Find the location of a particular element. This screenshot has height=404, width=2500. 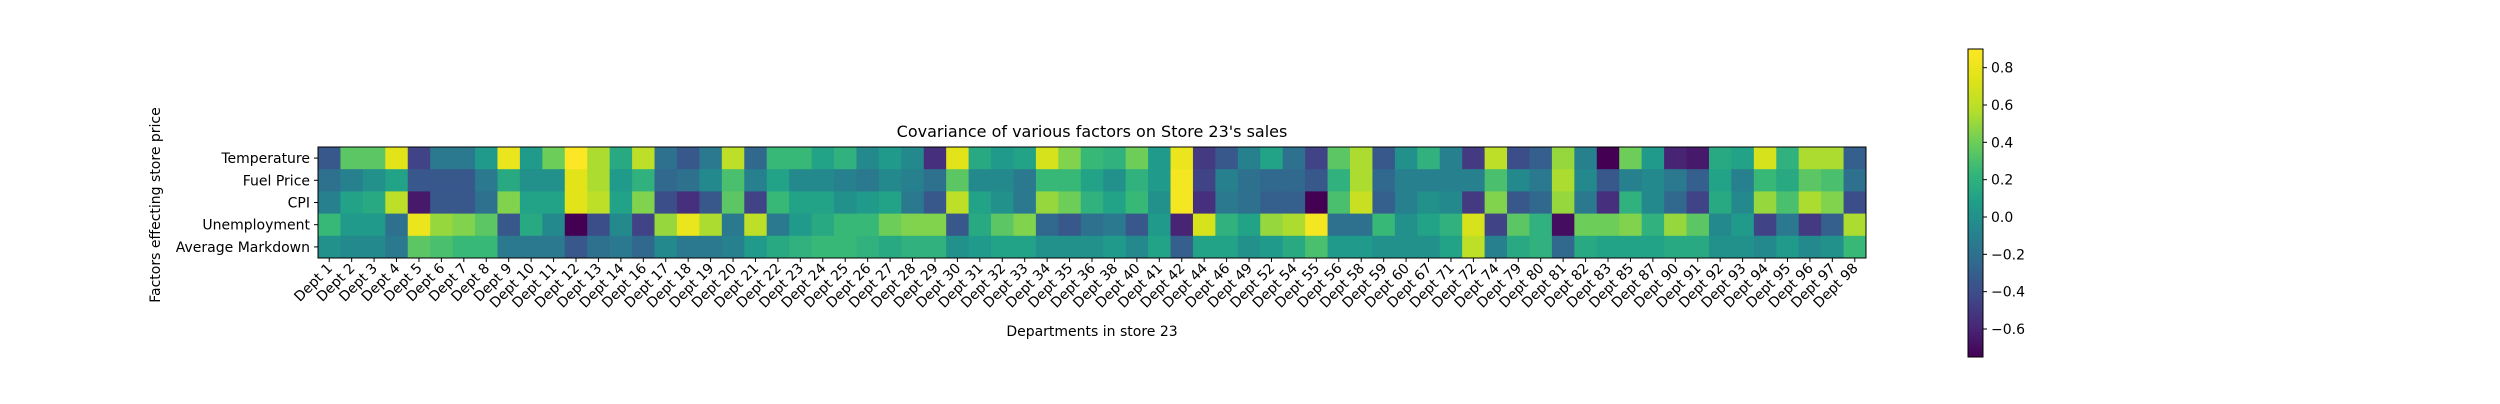

colorbar-tick-label: 0.6 is located at coordinates (2002, 106).